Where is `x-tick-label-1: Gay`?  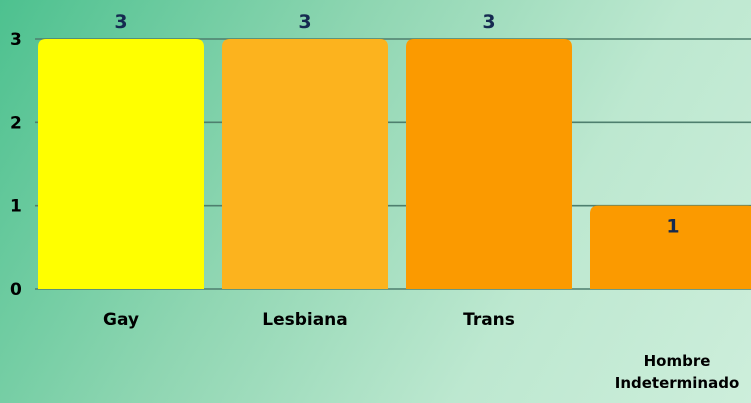 x-tick-label-1: Gay is located at coordinates (121, 320).